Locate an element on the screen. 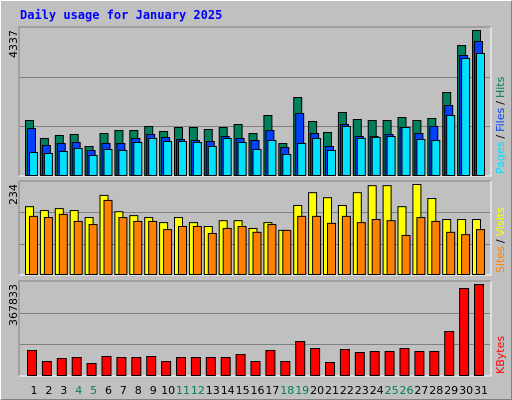 Image resolution: width=512 pixels, height=400 pixels. x-tick-label: 12 is located at coordinates (198, 390).